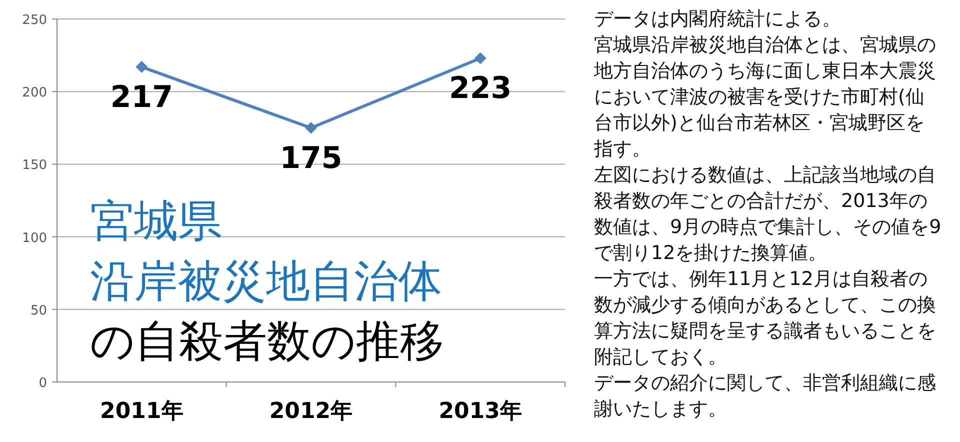 The image size is (960, 442). Describe the element at coordinates (768, 214) in the screenshot. I see `text: 左図における数値は、上記該当地域の自殺者数の年ごとの合計だが、2013年の数値は、9月の時点で集計し、その値を9で割り12を掛けた換算値。` at that location.